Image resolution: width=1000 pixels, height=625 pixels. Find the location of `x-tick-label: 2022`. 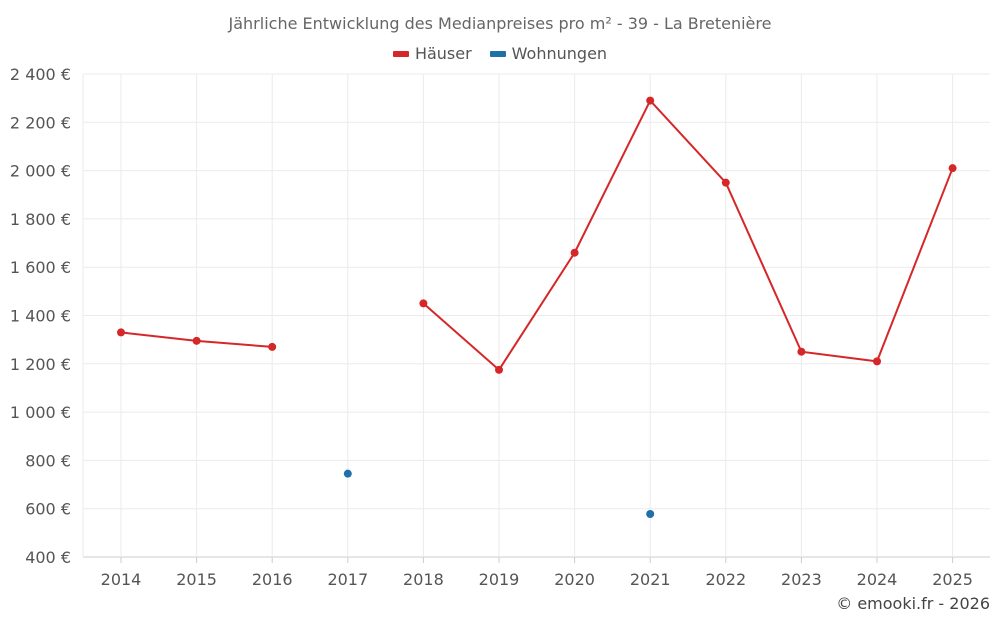

x-tick-label: 2022 is located at coordinates (725, 579).